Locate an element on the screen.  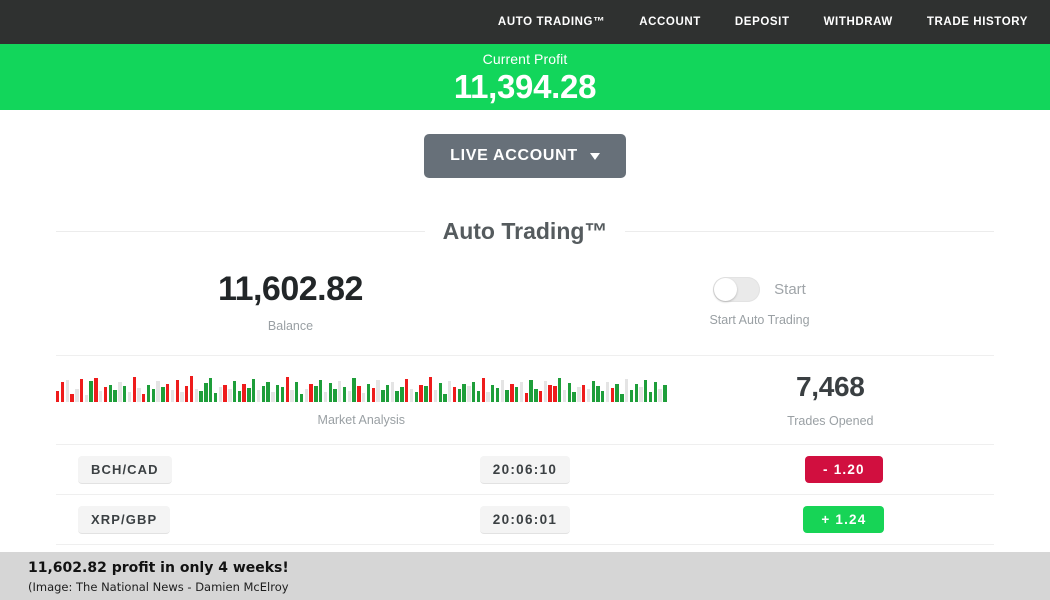
account-selector-area: LIVE ACCOUNT is located at coordinates (525, 144).